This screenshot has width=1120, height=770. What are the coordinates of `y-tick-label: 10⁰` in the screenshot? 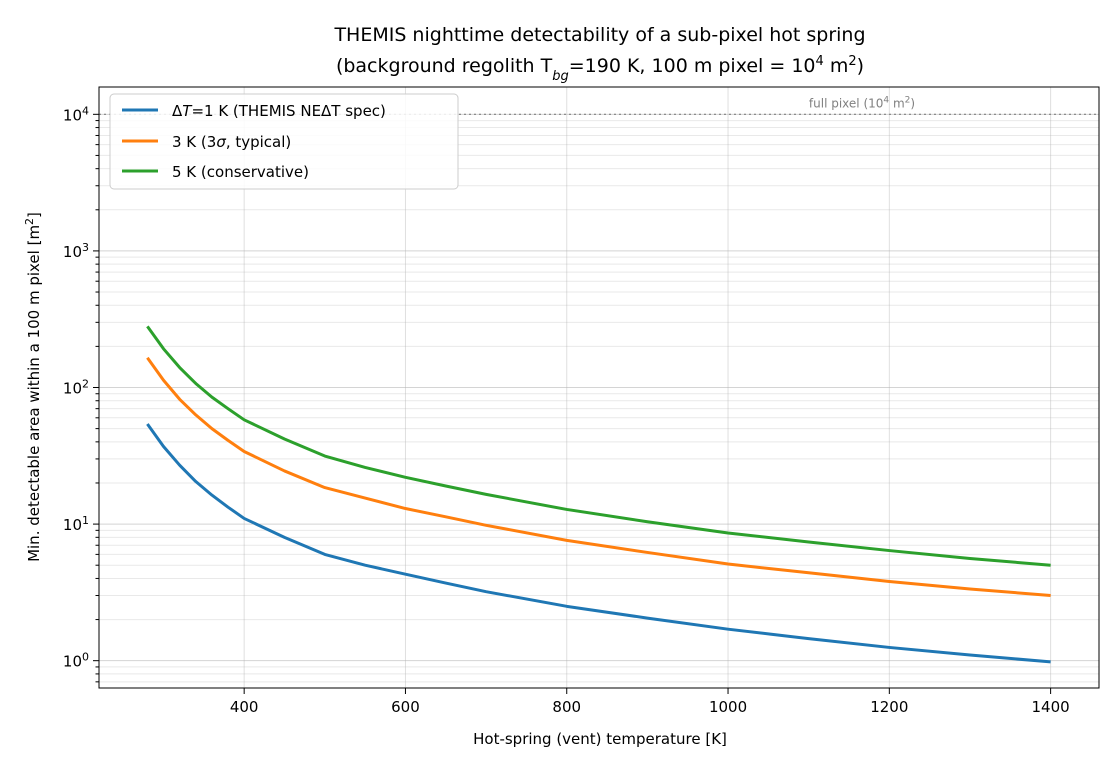 It's located at (76, 660).